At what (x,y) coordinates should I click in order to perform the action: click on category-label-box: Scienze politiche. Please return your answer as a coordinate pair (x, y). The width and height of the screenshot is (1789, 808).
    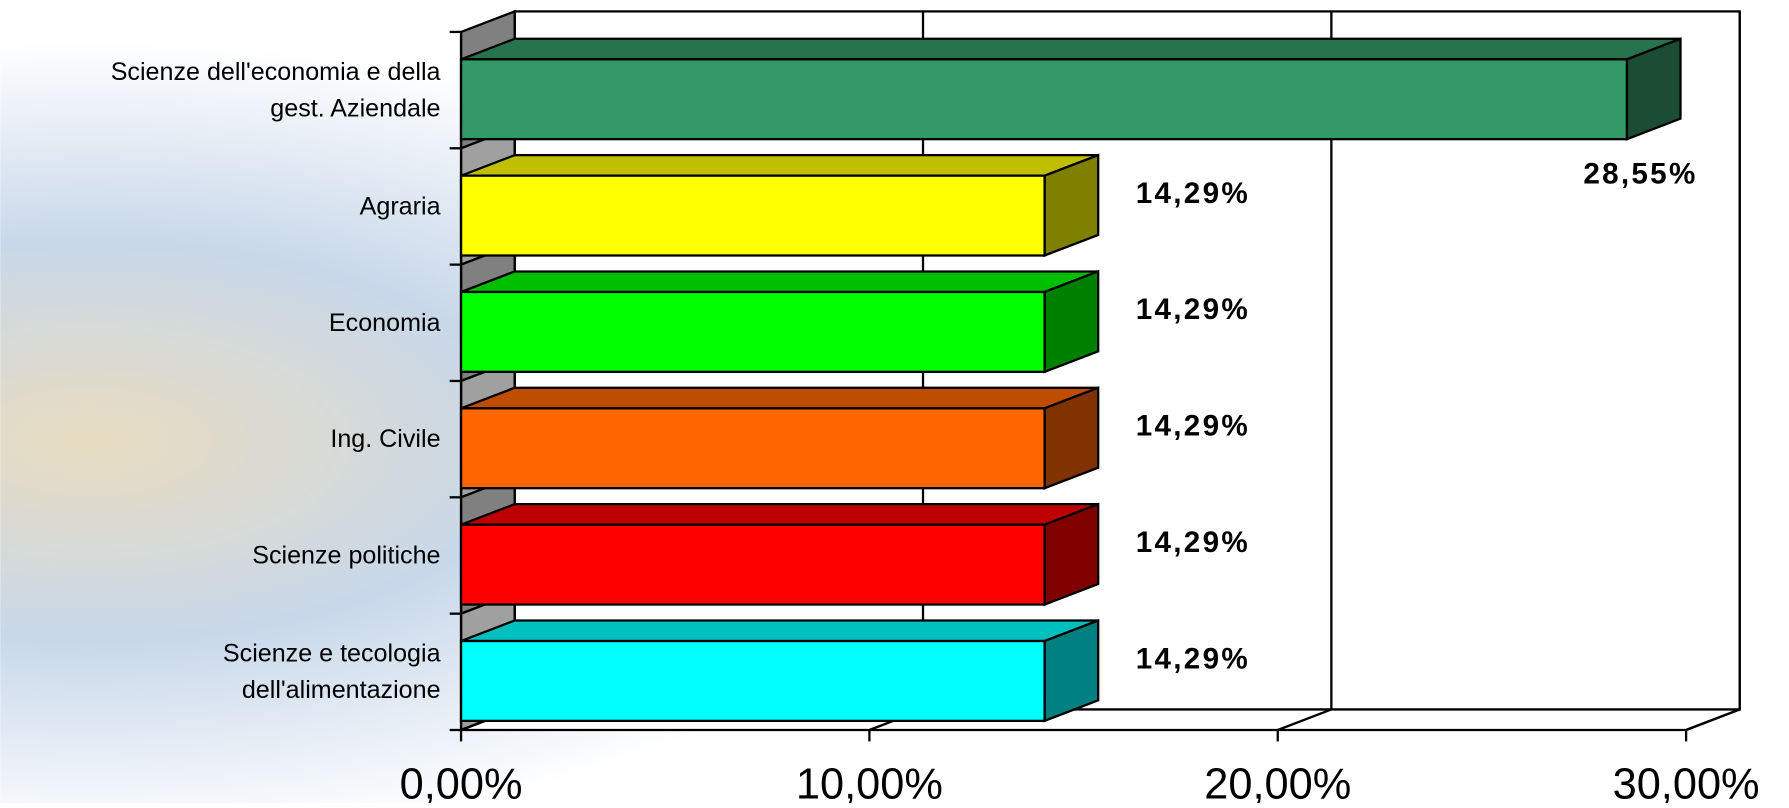
    Looking at the image, I should click on (346, 555).